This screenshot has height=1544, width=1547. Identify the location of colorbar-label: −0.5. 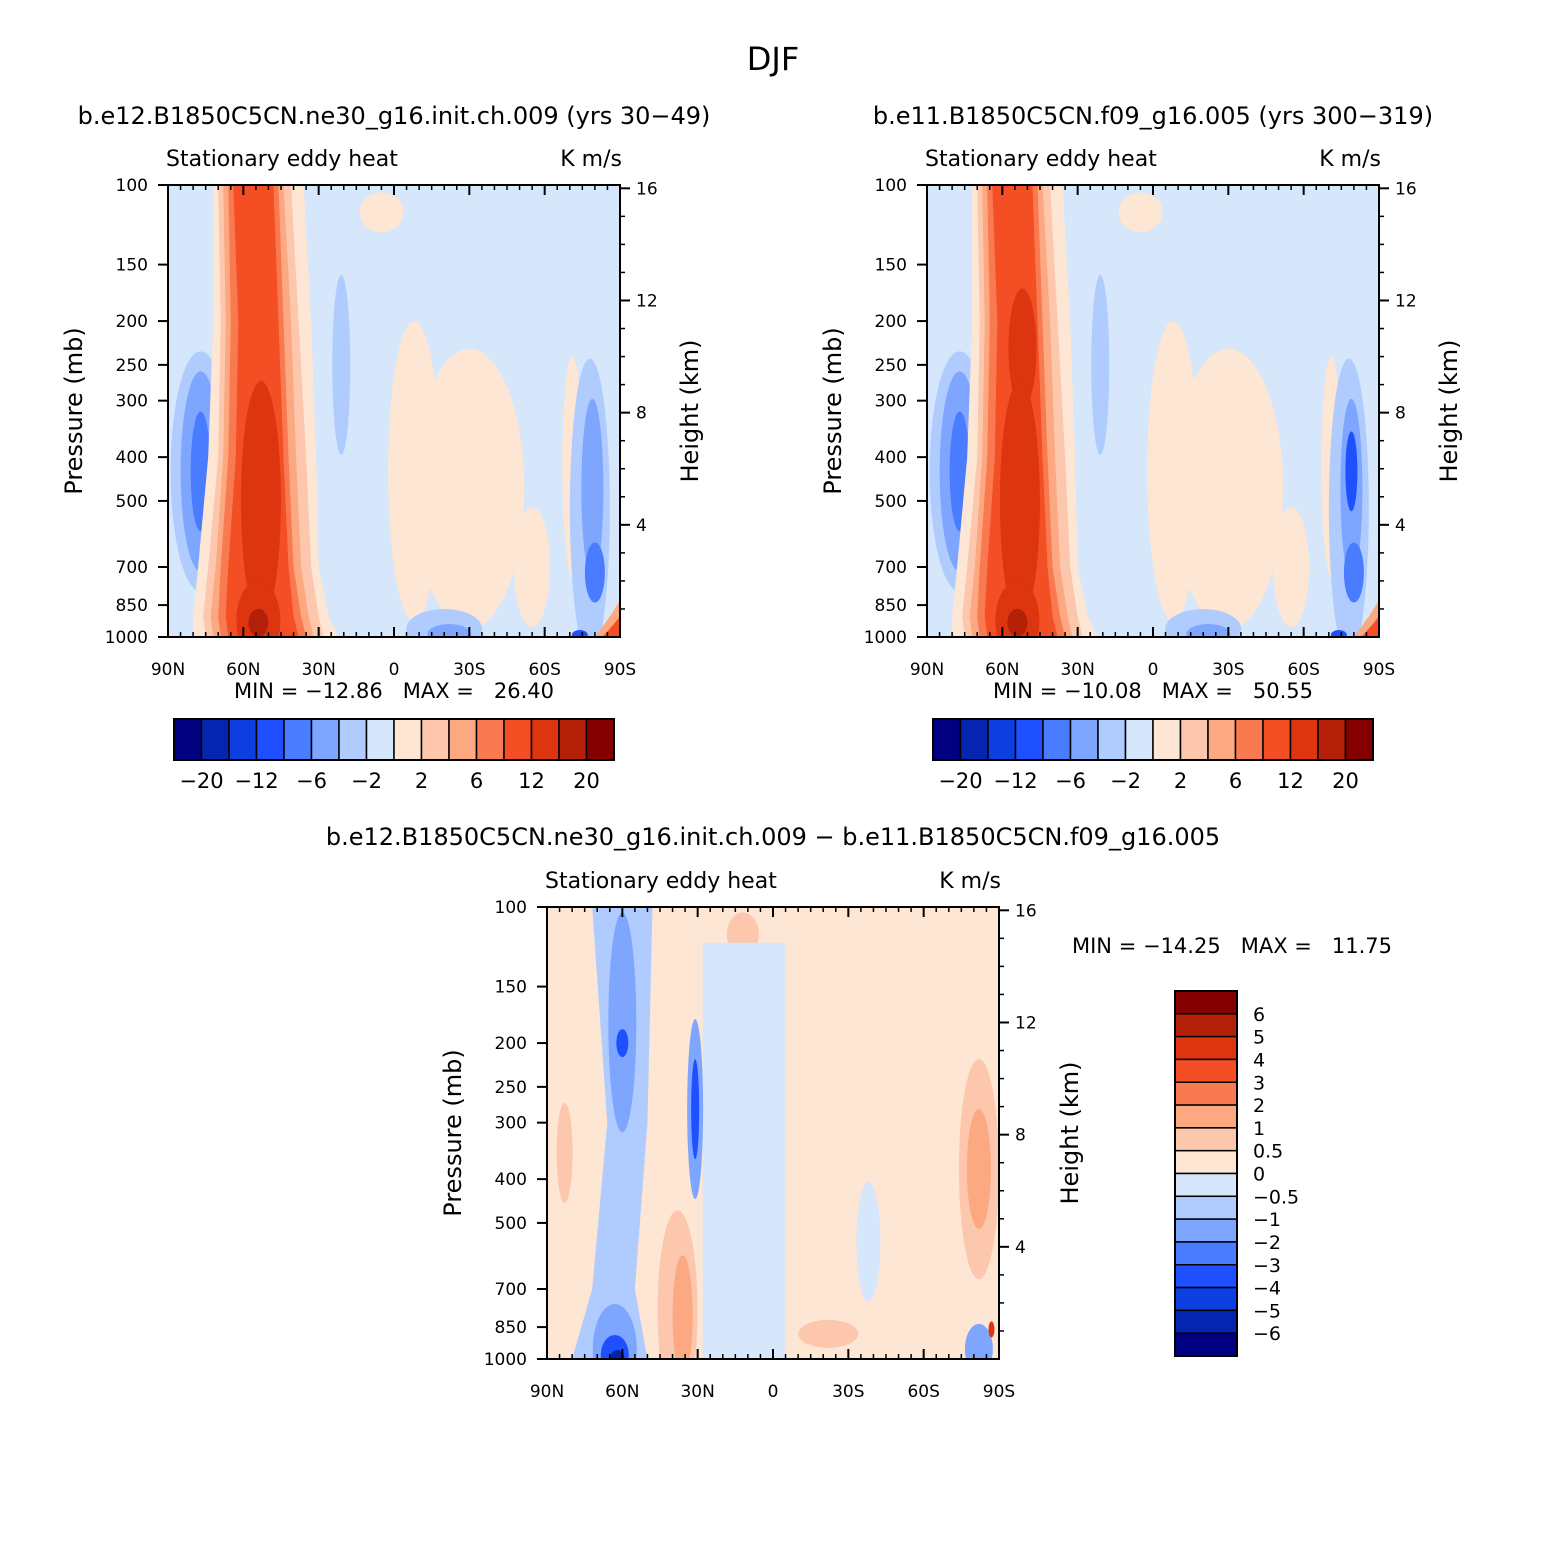
(1276, 1197).